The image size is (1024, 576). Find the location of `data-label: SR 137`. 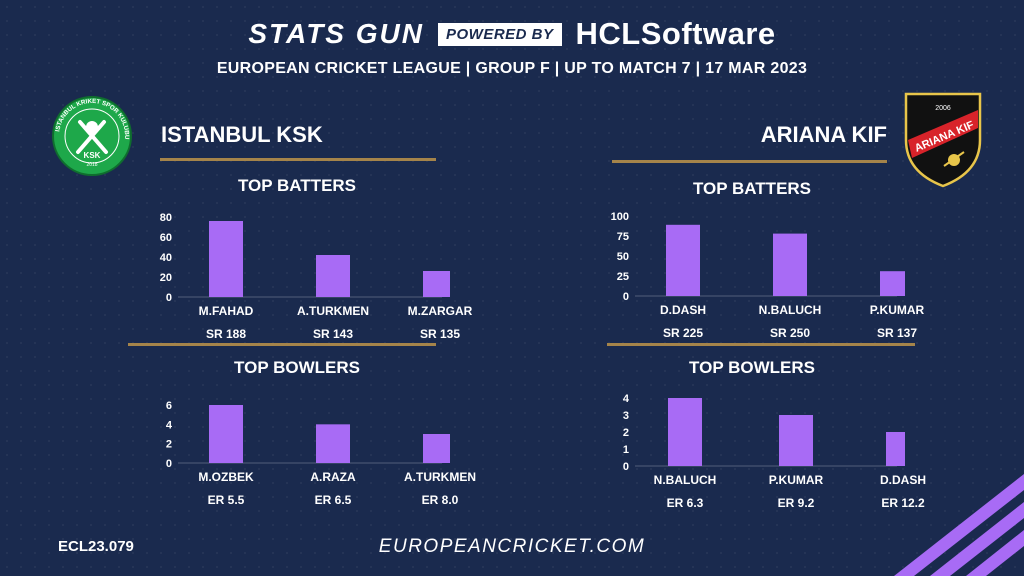

data-label: SR 137 is located at coordinates (897, 333).